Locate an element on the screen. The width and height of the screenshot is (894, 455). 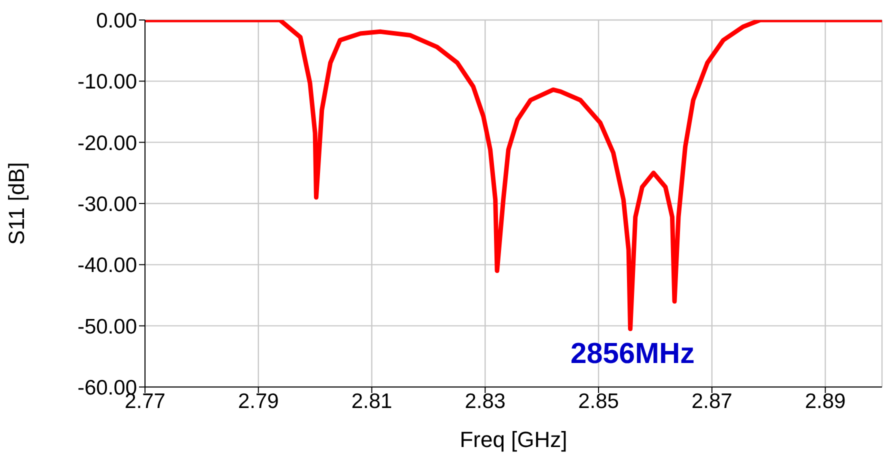
x-tick-label: 2.81 is located at coordinates (371, 401).